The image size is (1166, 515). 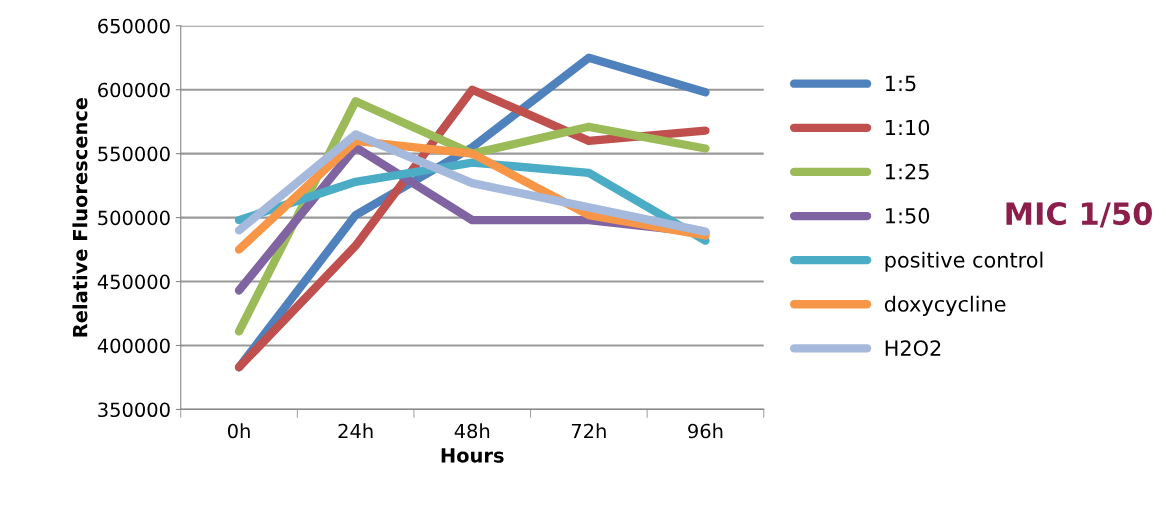 I want to click on y-axis-title: Relative Fluorescence, so click(x=80, y=217).